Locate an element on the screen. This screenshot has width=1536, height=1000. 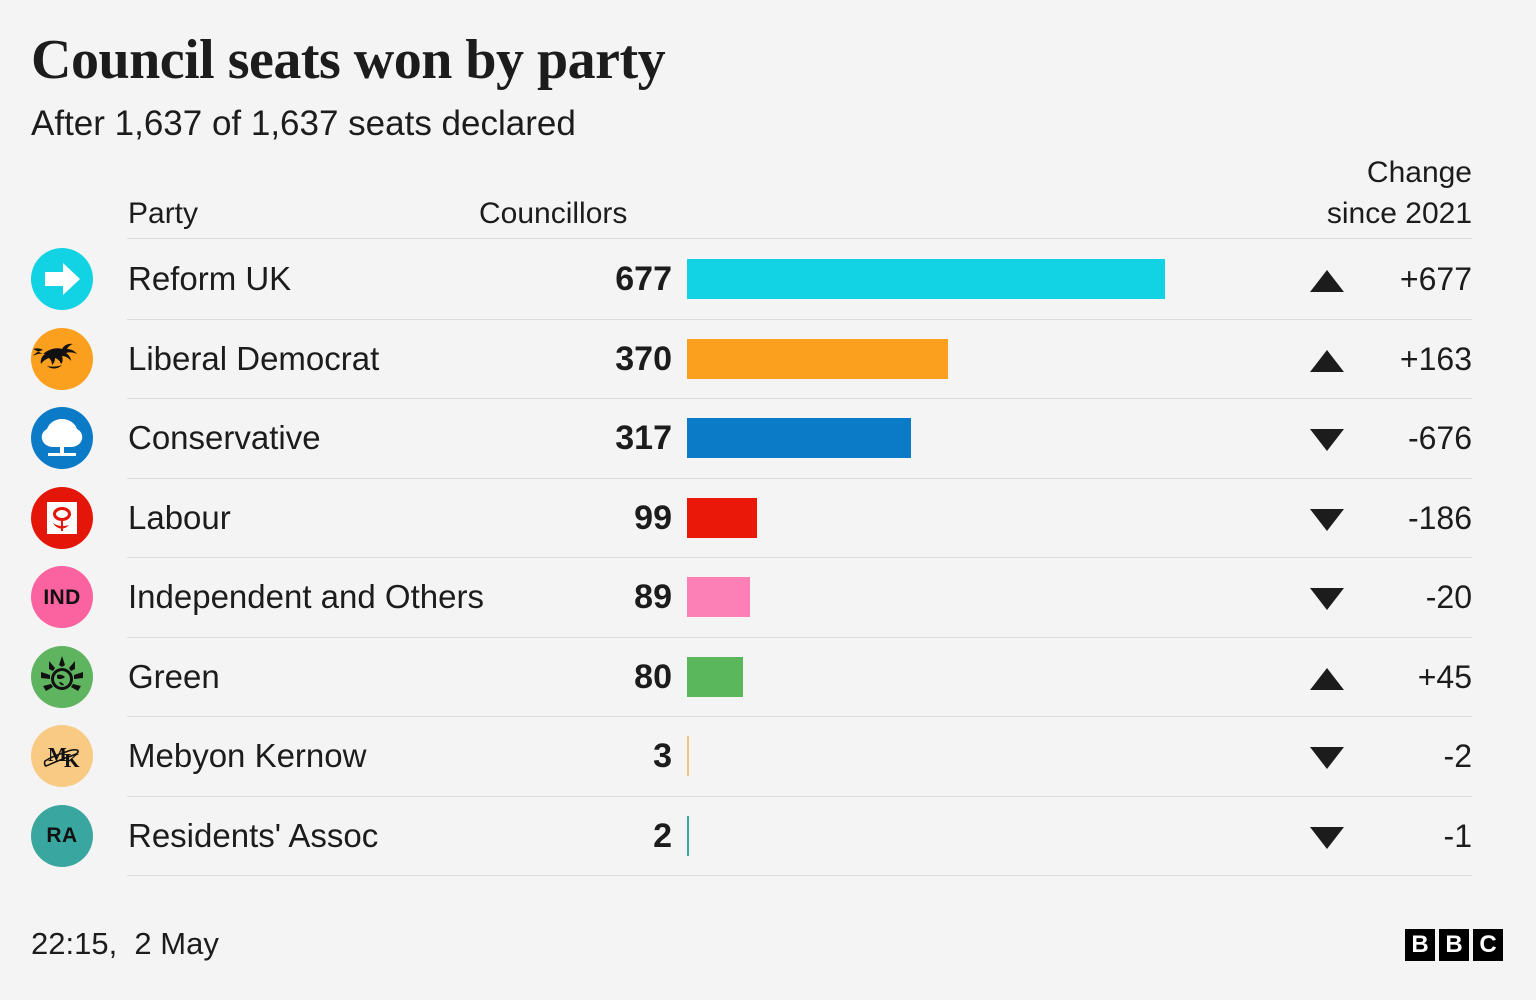
table-row: IND Independent and Others 89 -20 is located at coordinates (768, 597).